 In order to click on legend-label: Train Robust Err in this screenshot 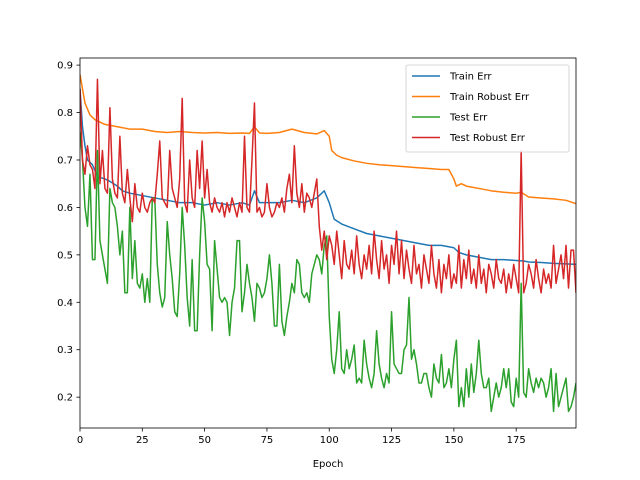, I will do `click(489, 97)`.